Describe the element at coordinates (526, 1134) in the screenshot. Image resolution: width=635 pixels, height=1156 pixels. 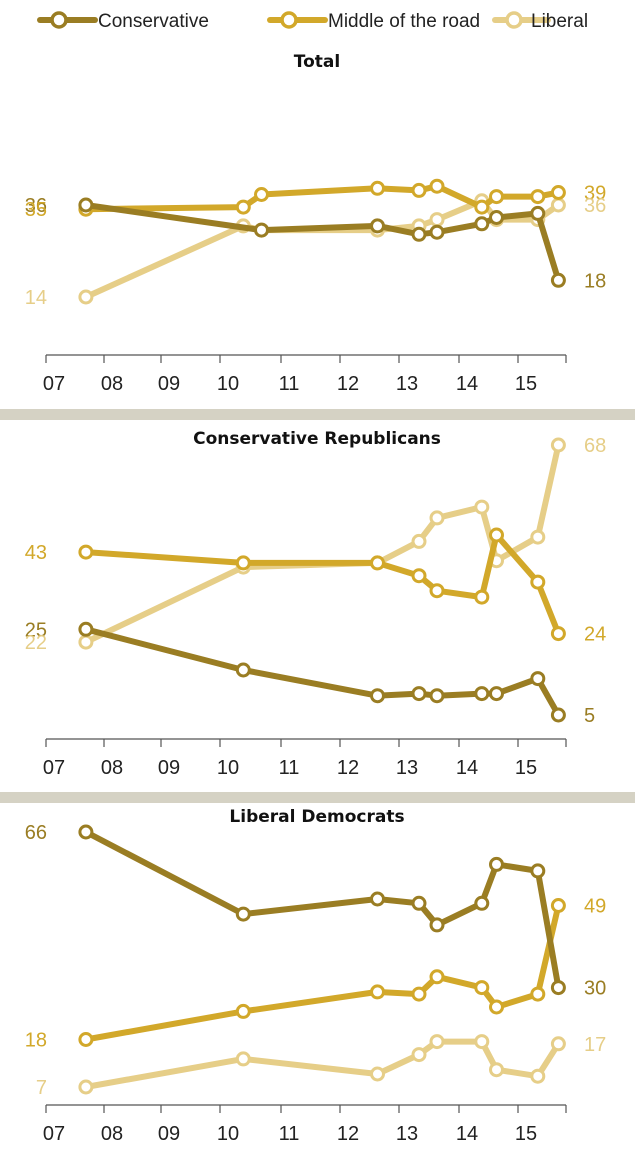
I see `x-tick-label: 15` at that location.